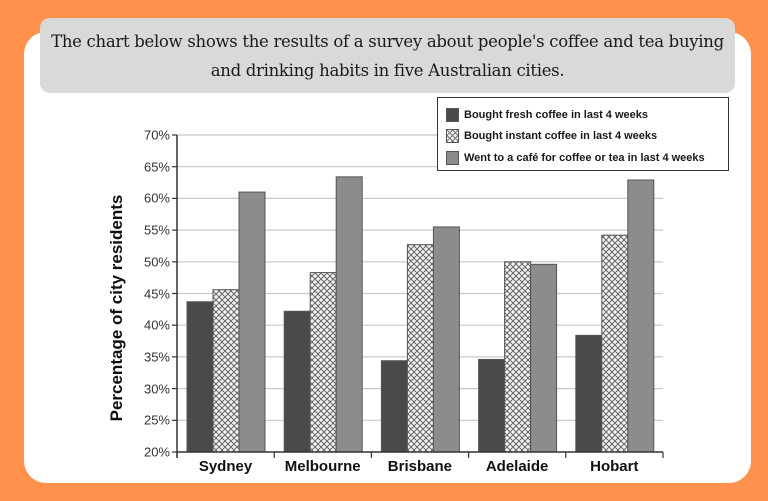 Image resolution: width=768 pixels, height=501 pixels. Describe the element at coordinates (156, 230) in the screenshot. I see `y-tick-label: 55%` at that location.